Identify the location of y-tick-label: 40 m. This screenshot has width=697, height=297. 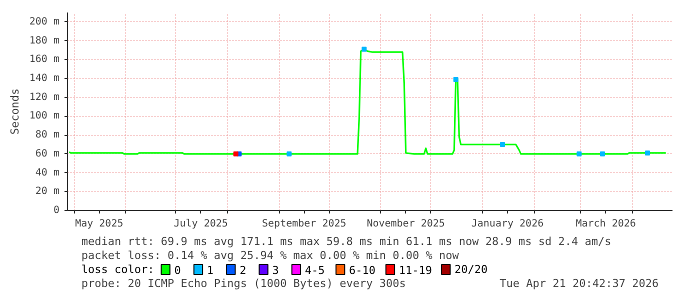
(47, 172).